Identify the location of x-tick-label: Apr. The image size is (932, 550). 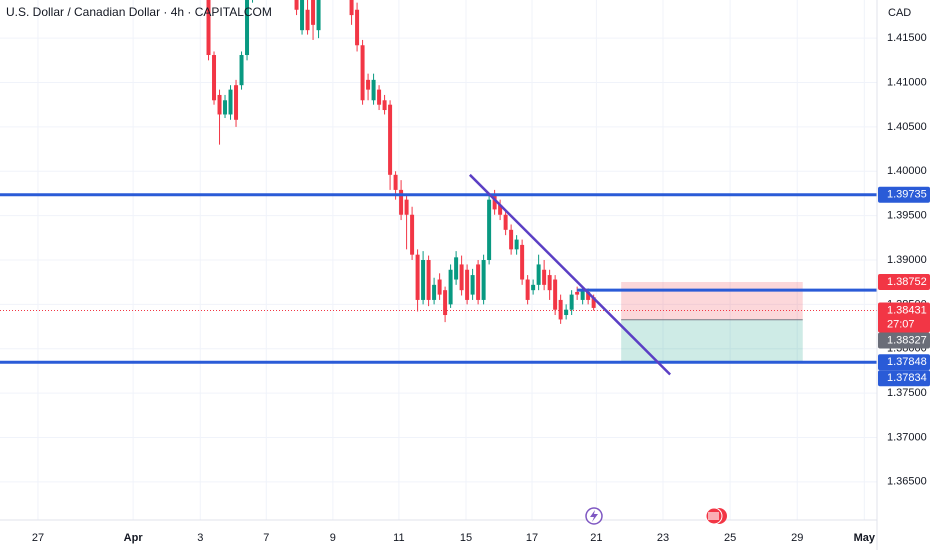
(134, 538).